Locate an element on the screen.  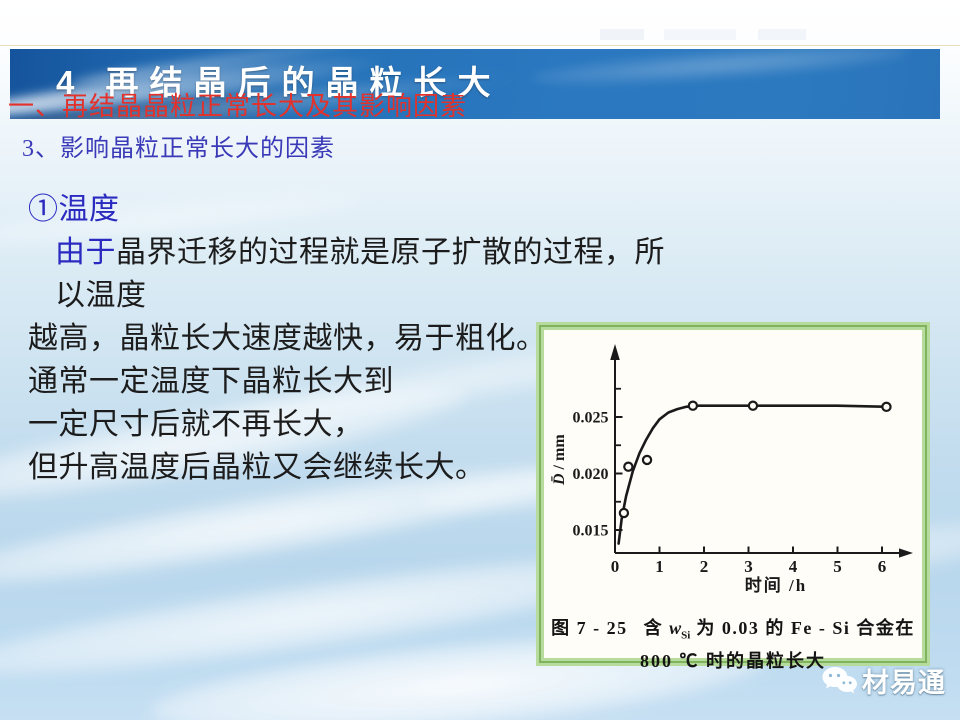
svg-text: 0.025 is located at coordinates (591, 418).